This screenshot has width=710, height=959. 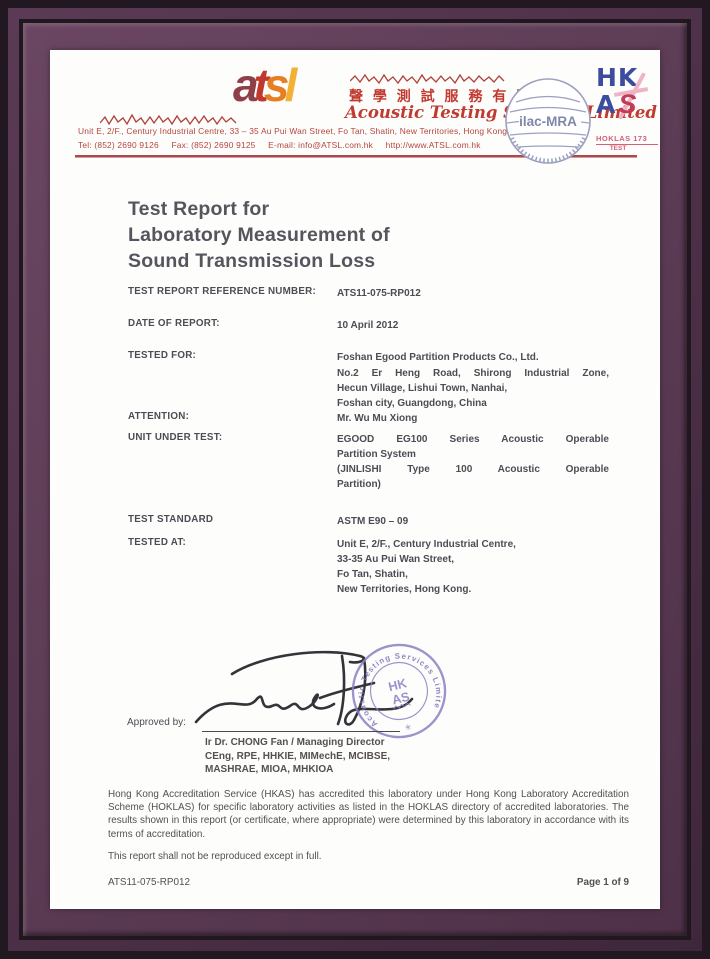 I want to click on stamp-center-hk: HK, so click(x=398, y=684).